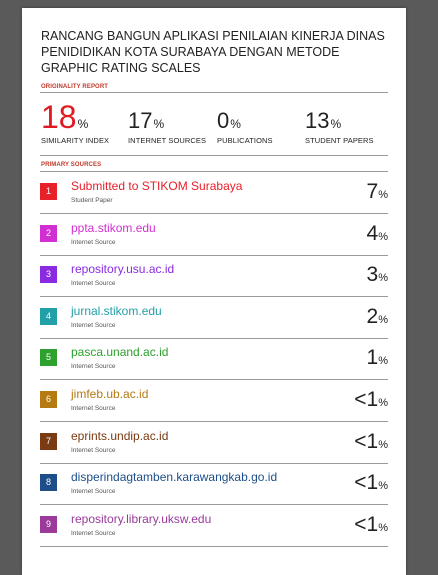 The height and width of the screenshot is (575, 438). I want to click on source-row: 5 pasca.unand.ac.id Internet Source 1%, so click(214, 359).